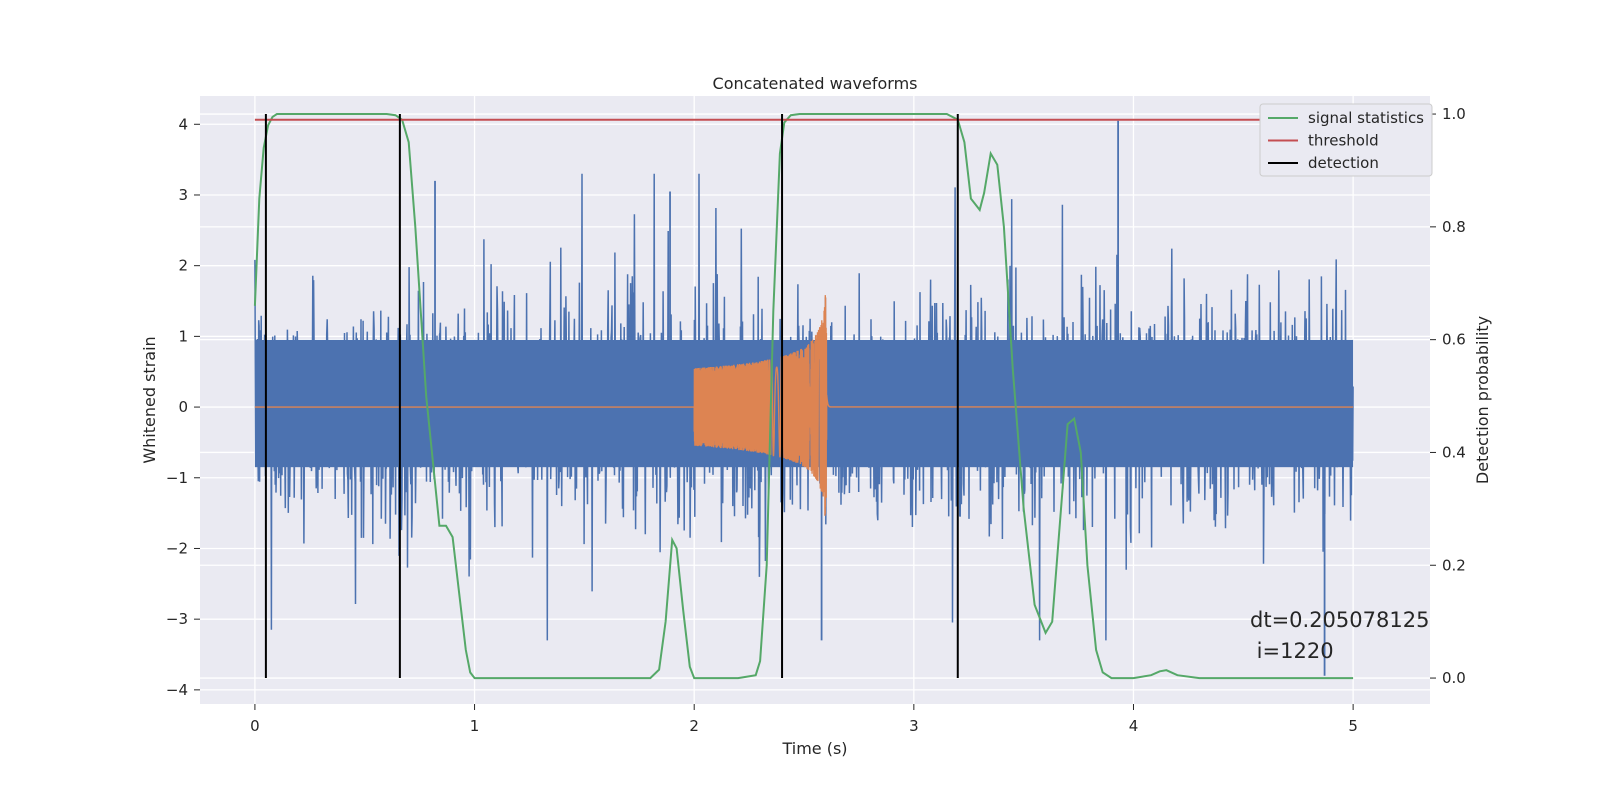  What do you see at coordinates (914, 726) in the screenshot?
I see `x-tick-label: 3` at bounding box center [914, 726].